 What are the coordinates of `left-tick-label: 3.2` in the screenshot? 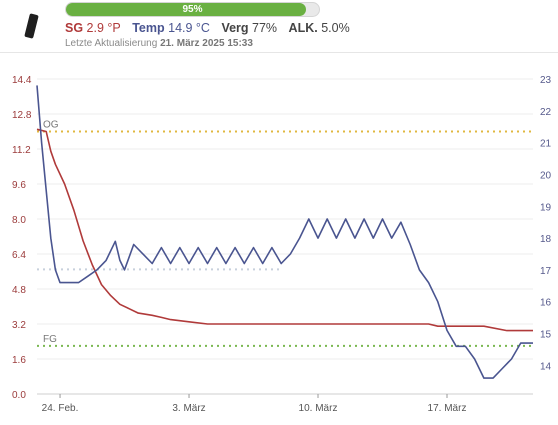 It's located at (19, 325).